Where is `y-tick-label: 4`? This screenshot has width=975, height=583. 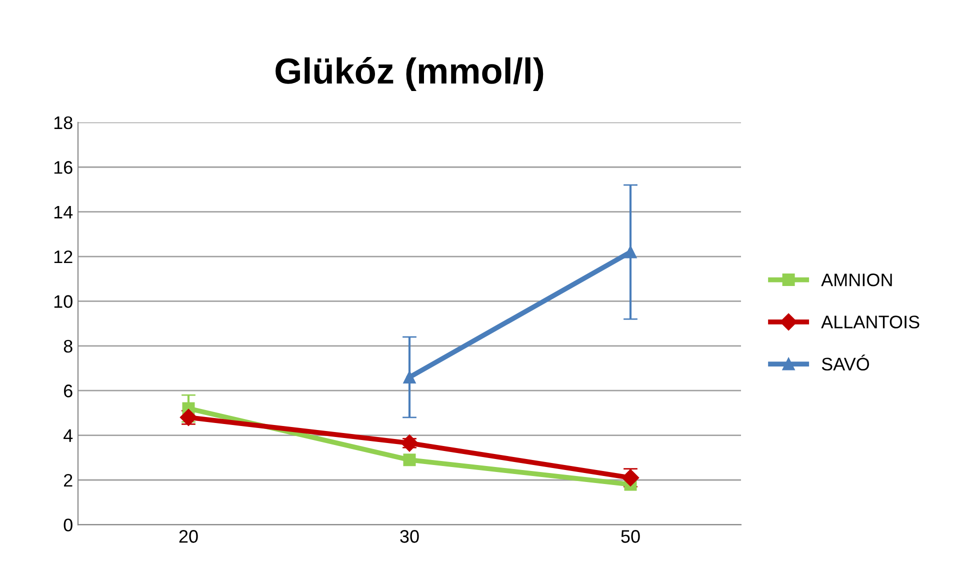 y-tick-label: 4 is located at coordinates (68, 435).